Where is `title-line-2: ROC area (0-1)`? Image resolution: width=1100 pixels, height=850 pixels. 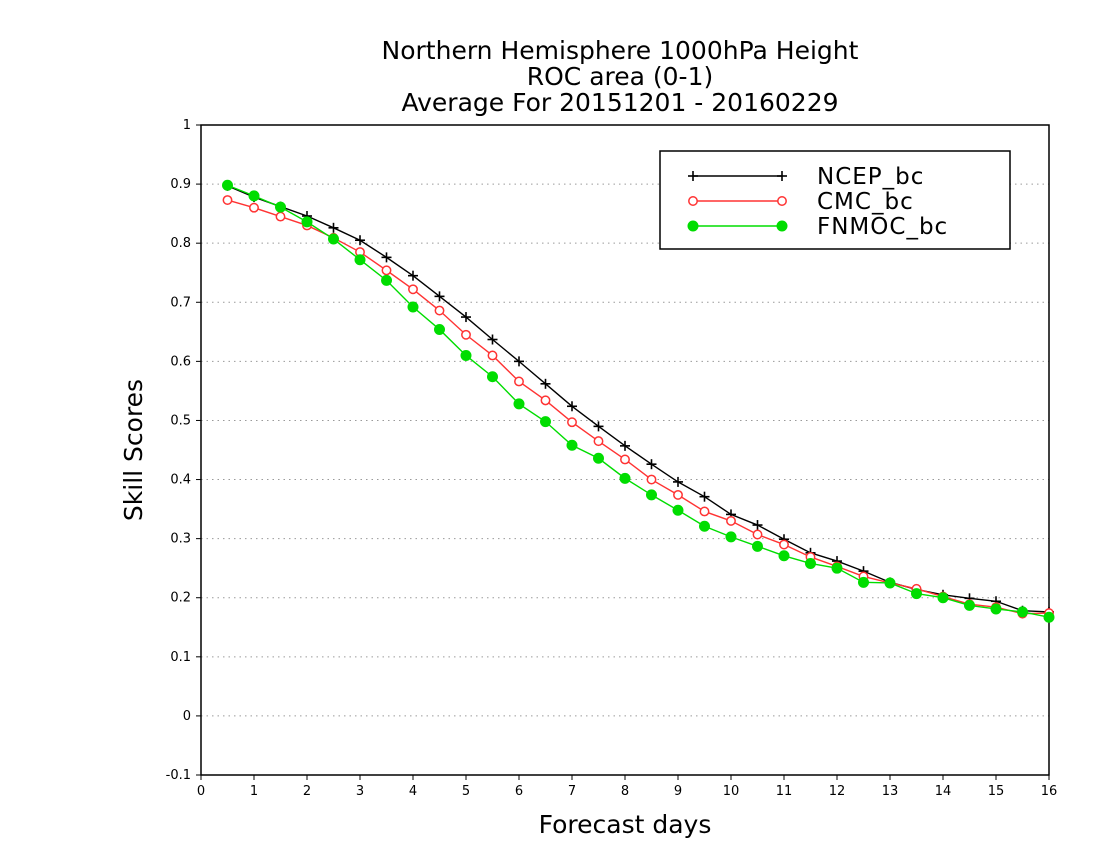 title-line-2: ROC area (0-1) is located at coordinates (620, 76).